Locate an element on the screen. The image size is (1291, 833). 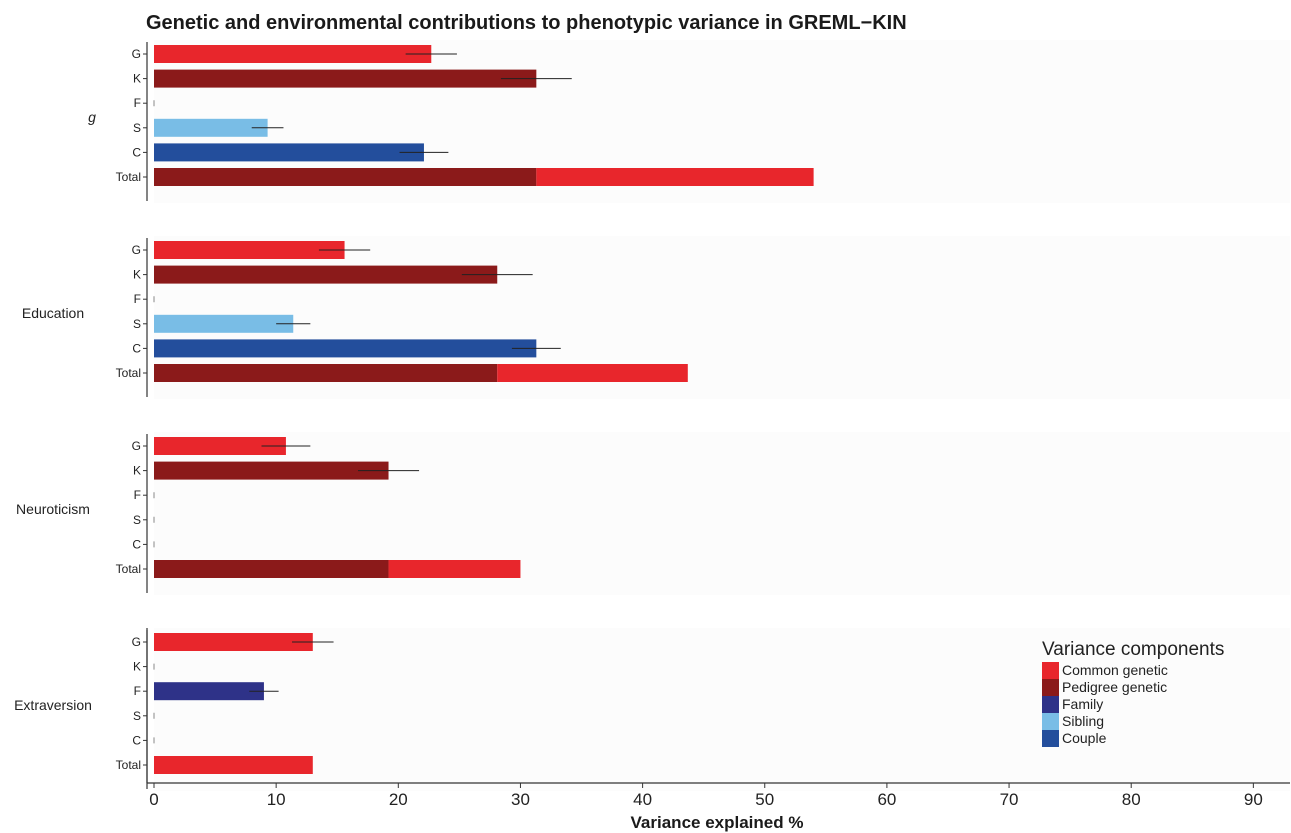
legend-label: Pedigree genetic is located at coordinates (1114, 687).